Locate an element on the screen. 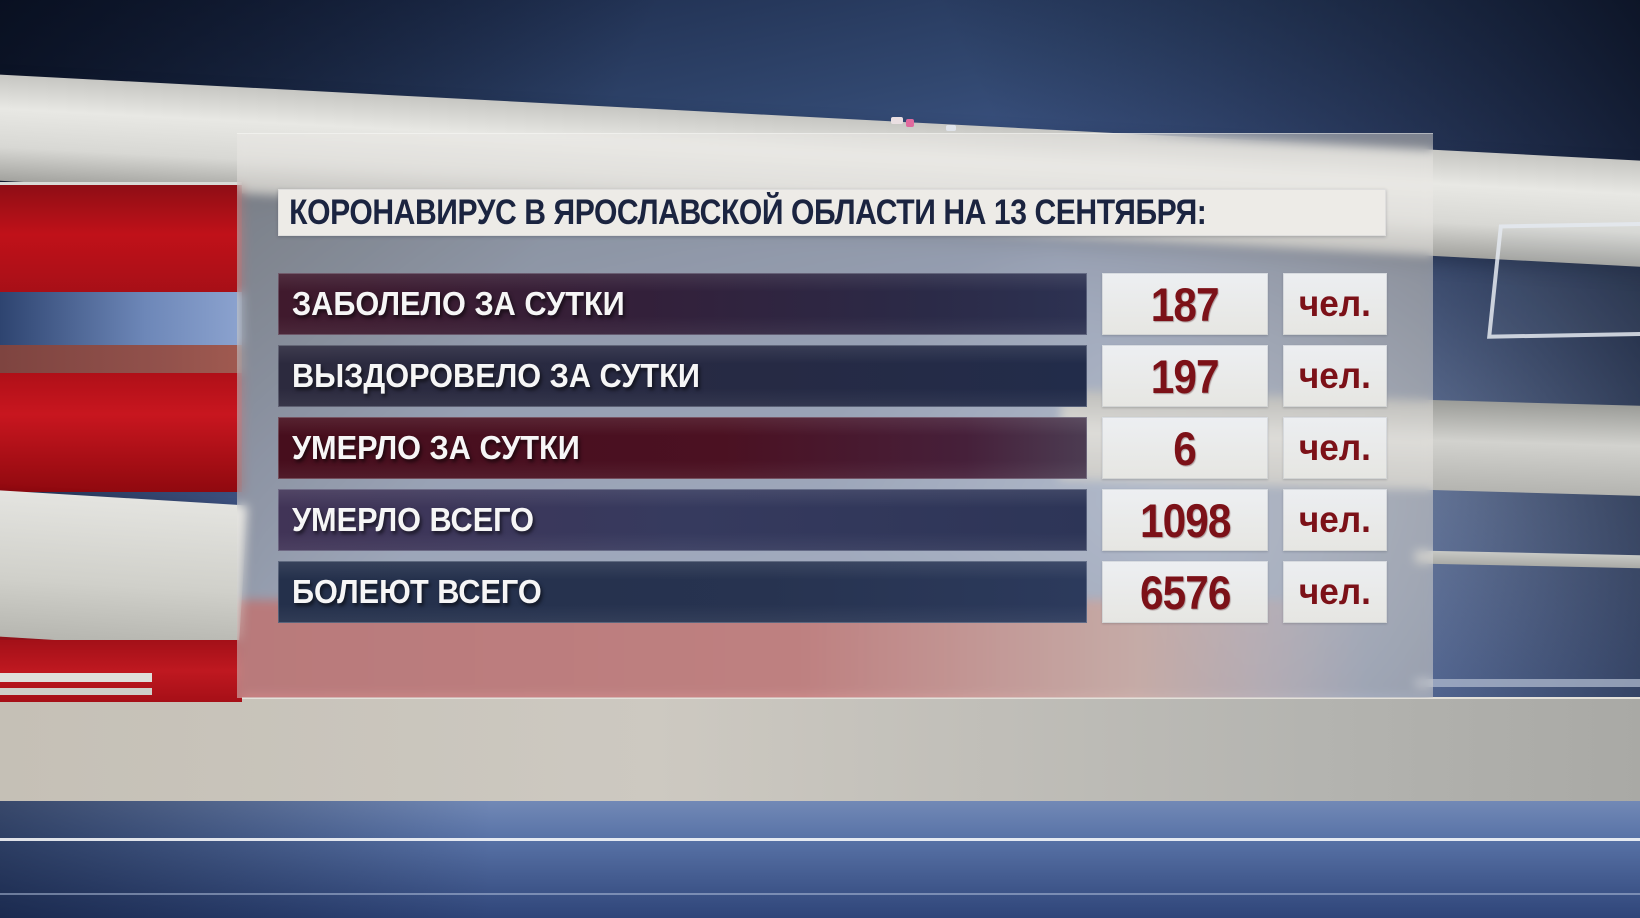 This screenshot has width=1640, height=918. row-value-box: 197 is located at coordinates (1185, 376).